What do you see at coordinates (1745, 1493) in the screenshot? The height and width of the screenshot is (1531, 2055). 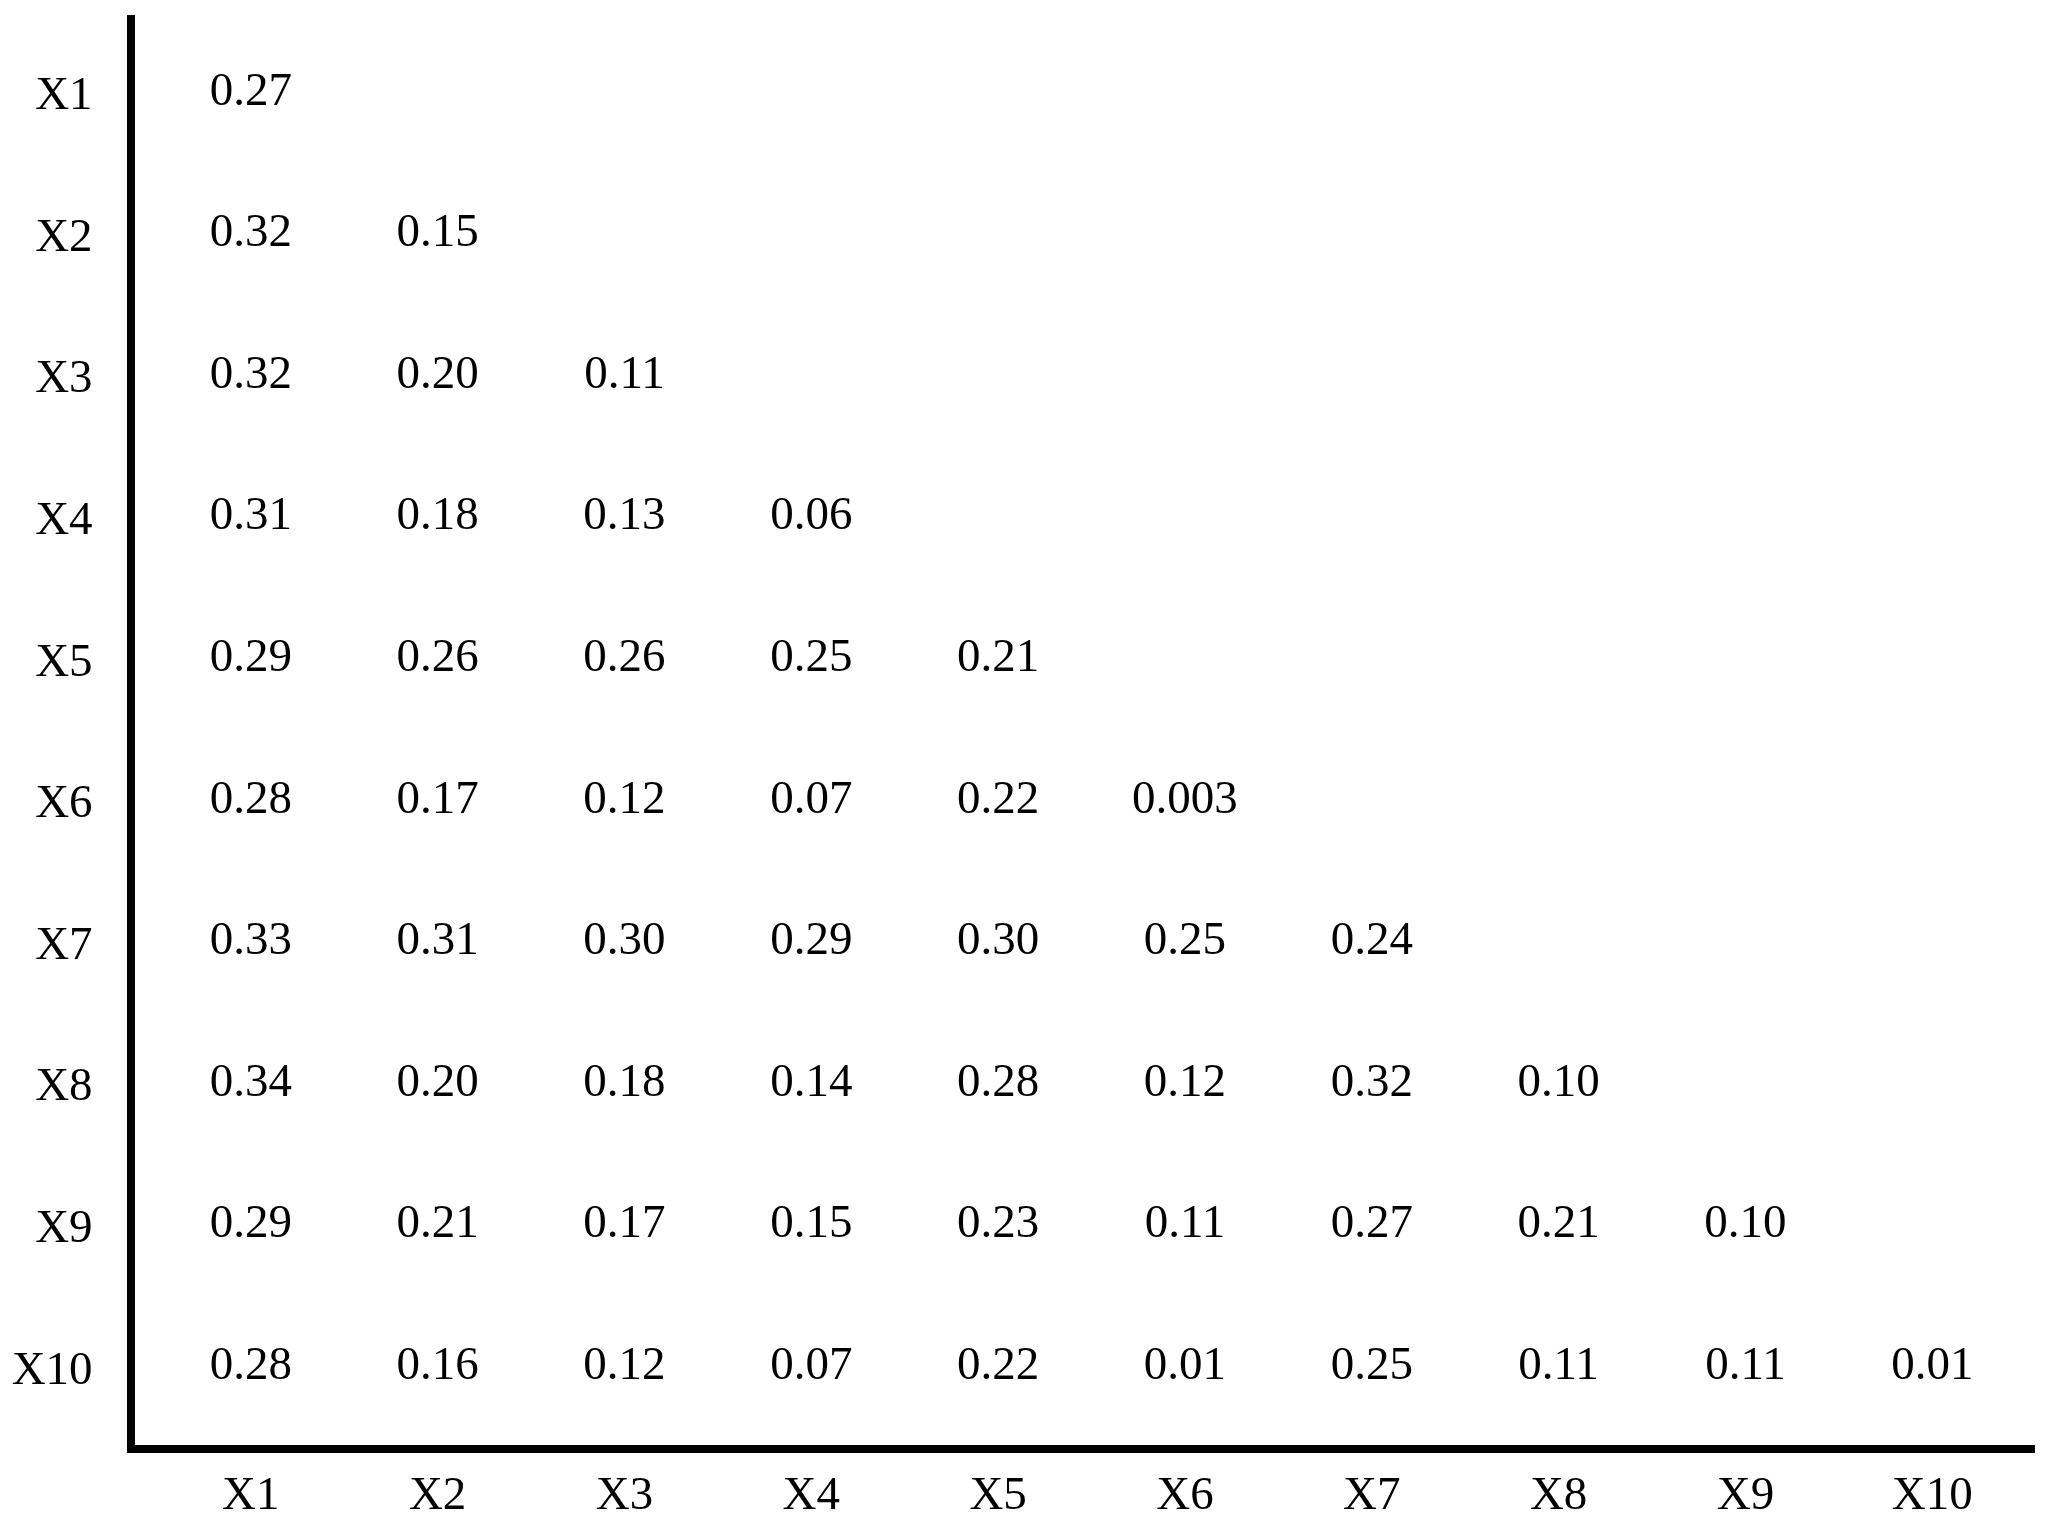 I see `x-tick-label: X9` at bounding box center [1745, 1493].